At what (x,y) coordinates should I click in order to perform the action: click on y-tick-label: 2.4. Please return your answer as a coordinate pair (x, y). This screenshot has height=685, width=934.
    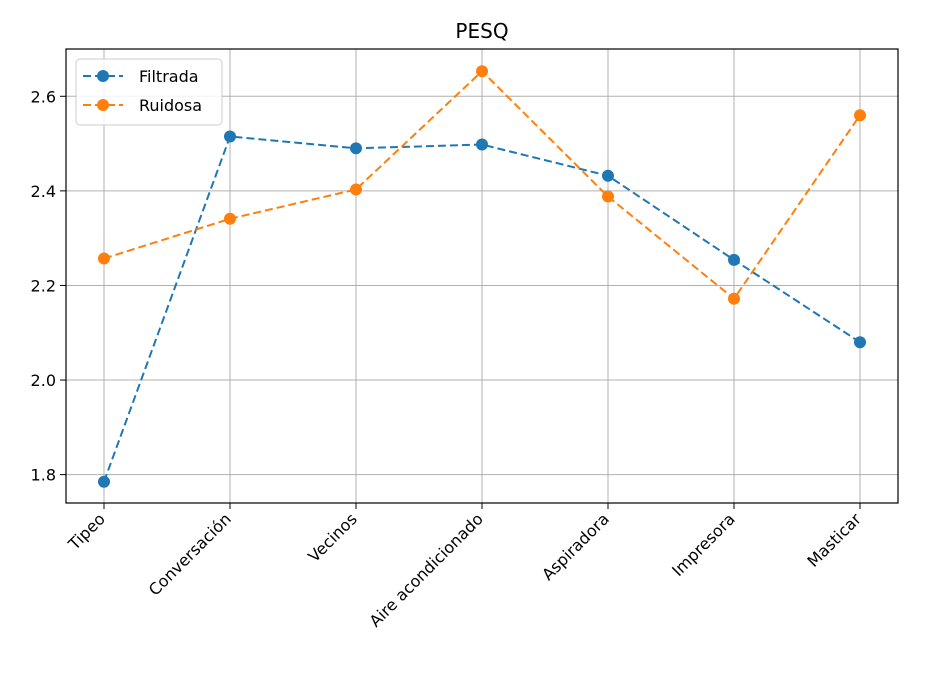
    Looking at the image, I should click on (43, 191).